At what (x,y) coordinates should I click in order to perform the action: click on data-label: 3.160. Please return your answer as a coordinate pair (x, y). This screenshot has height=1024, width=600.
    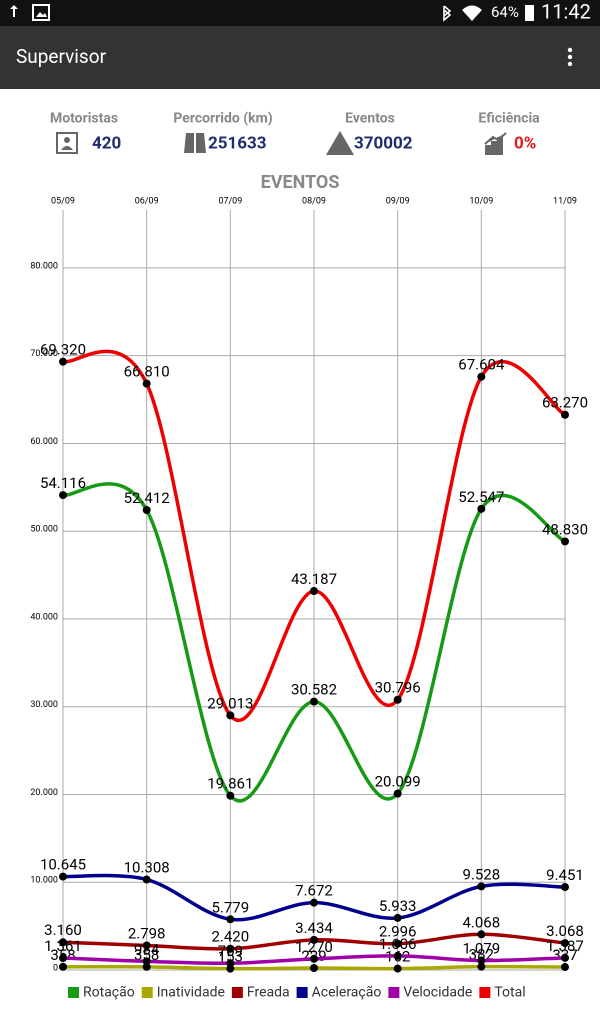
    Looking at the image, I should click on (63, 930).